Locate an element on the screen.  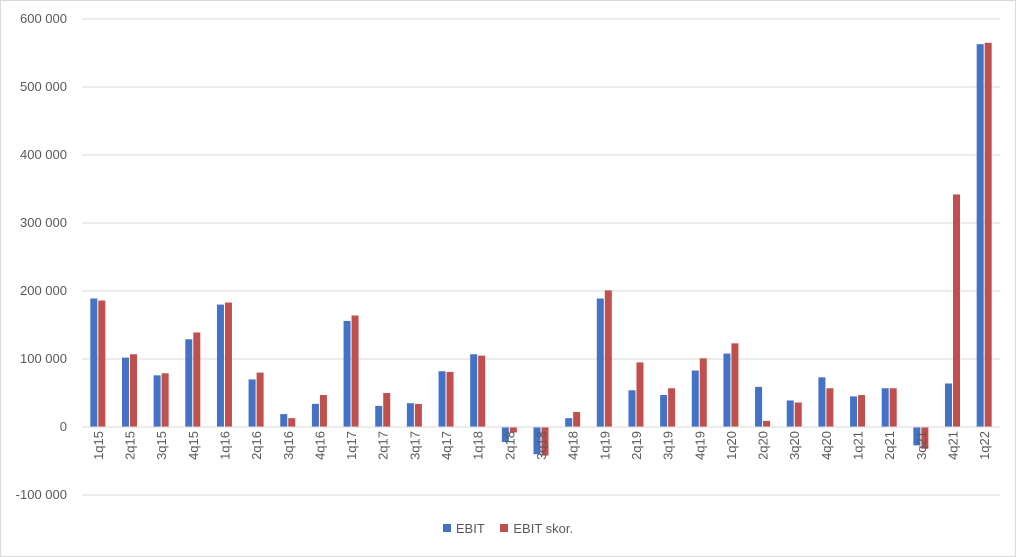
x-tick-label: 4q18 is located at coordinates (573, 445).